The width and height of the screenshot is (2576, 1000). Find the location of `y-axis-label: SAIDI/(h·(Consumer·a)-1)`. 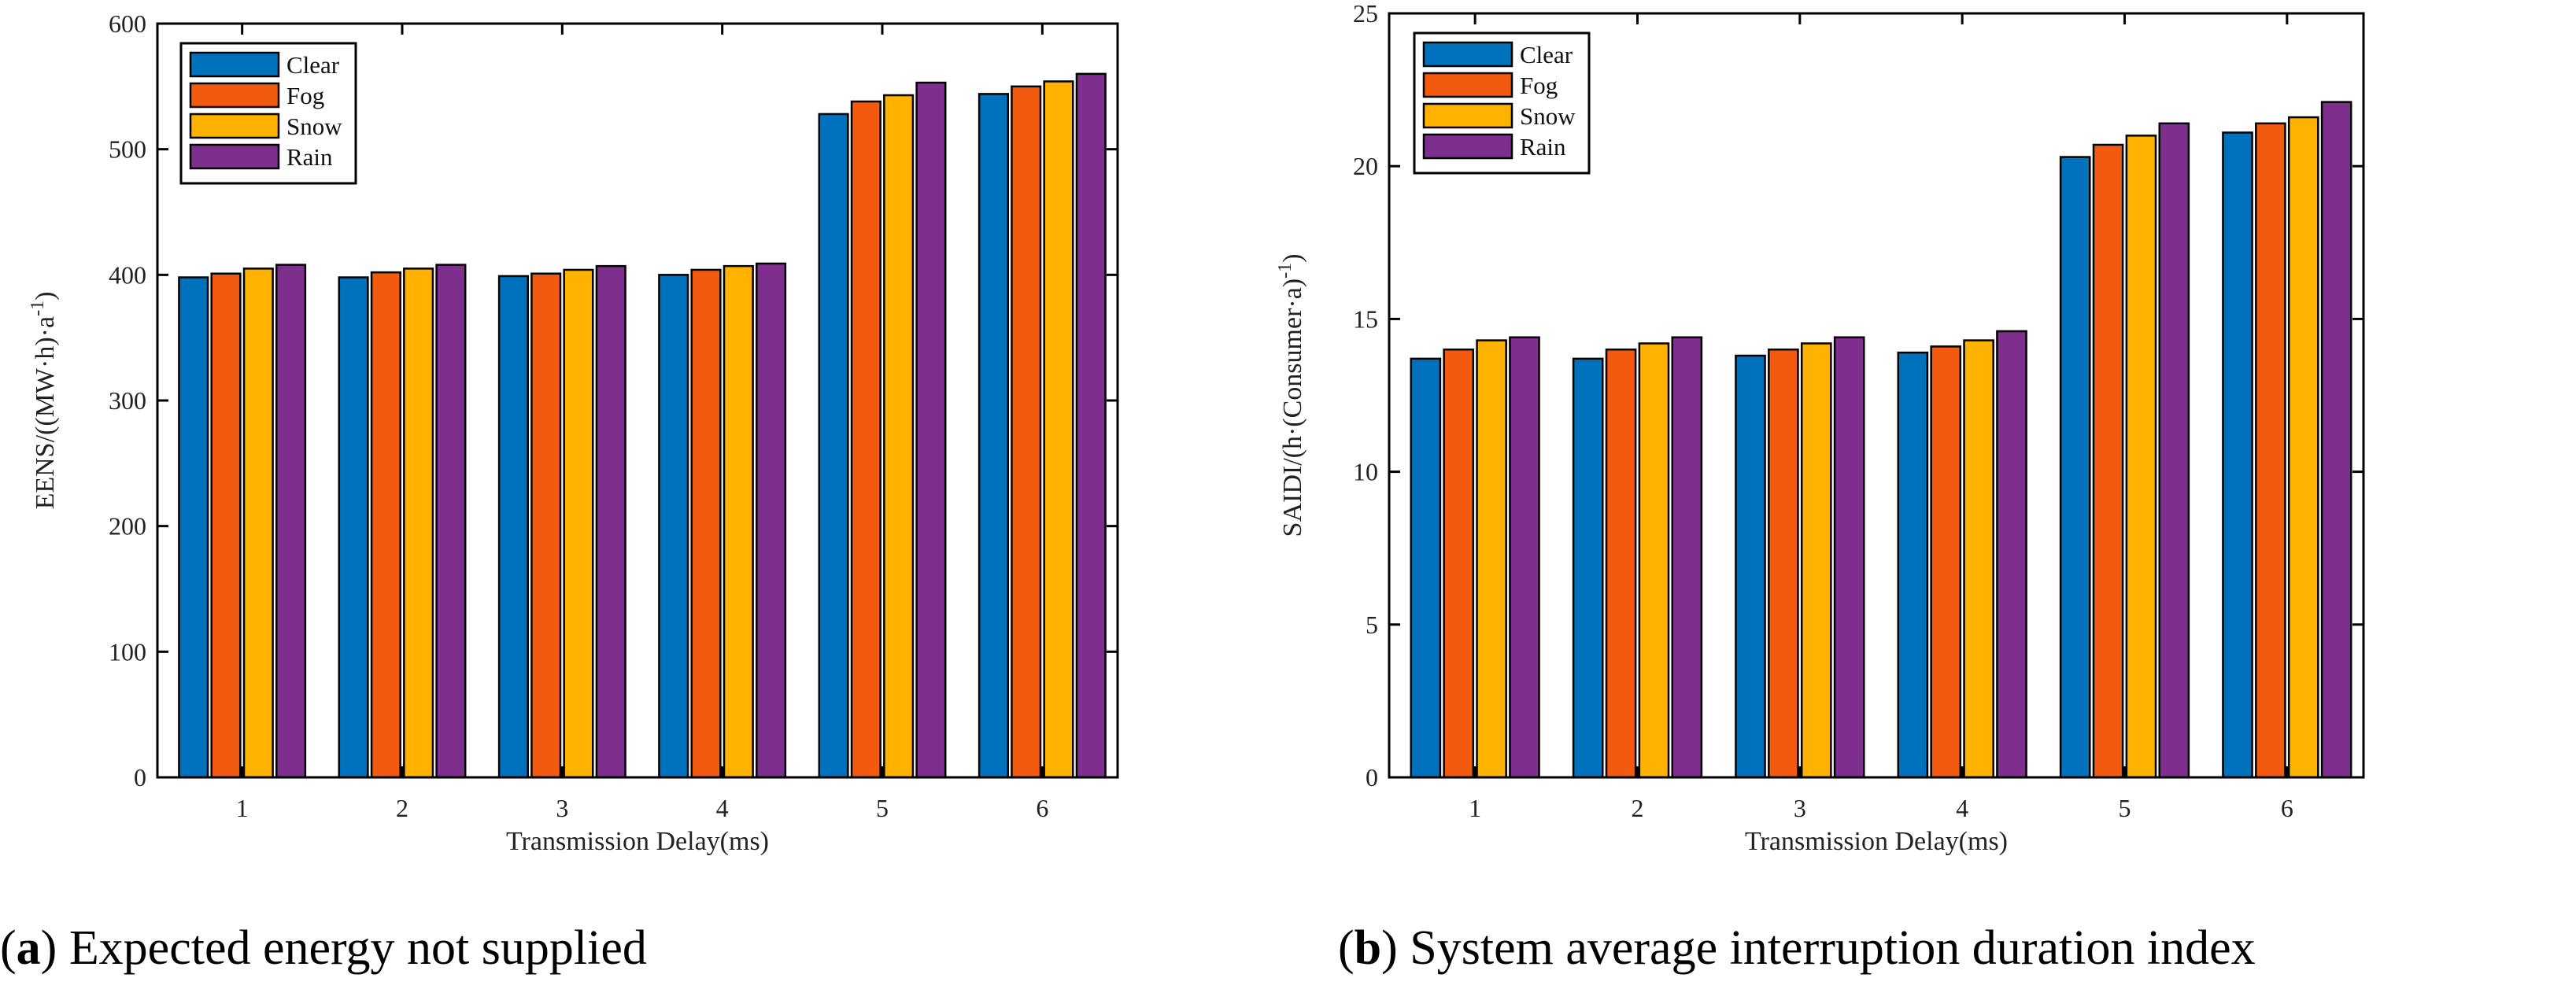

y-axis-label: SAIDI/(h·(Consumer·a)-1) is located at coordinates (1291, 395).